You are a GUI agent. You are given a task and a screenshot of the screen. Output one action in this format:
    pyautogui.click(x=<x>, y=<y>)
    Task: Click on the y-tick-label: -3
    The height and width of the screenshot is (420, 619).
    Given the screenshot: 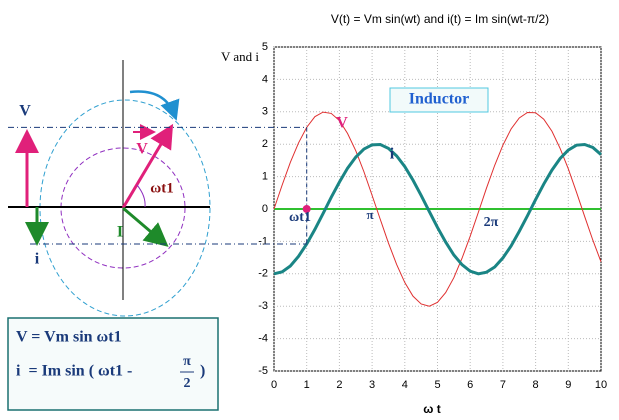 What is the action you would take?
    pyautogui.click(x=263, y=306)
    